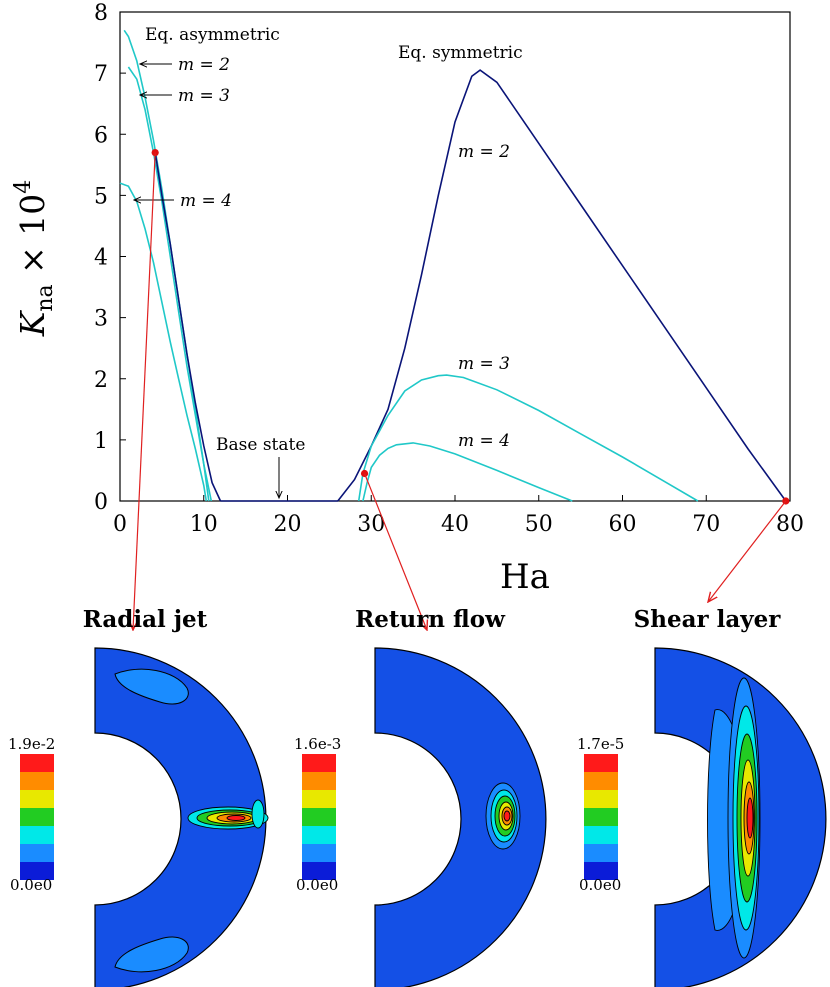 The image size is (830, 987). What do you see at coordinates (188, 327) in the screenshot?
I see `series-symmetric-branch` at bounding box center [188, 327].